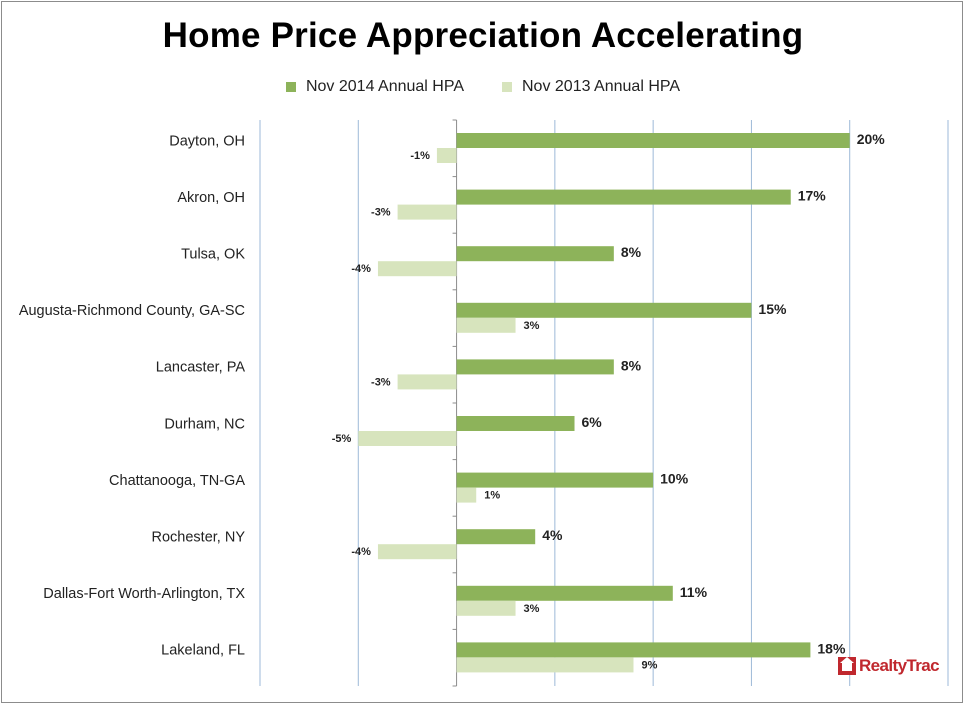  I want to click on data-label-nov-2013: -1%, so click(420, 156).